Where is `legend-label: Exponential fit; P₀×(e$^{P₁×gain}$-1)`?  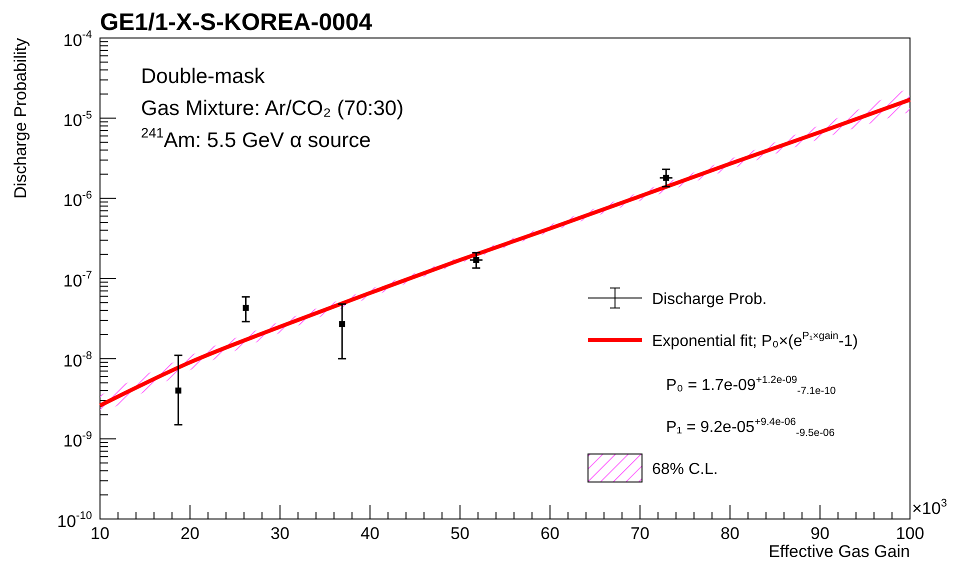
legend-label: Exponential fit; P₀×(e$^{P₁×gain}$-1) is located at coordinates (755, 340).